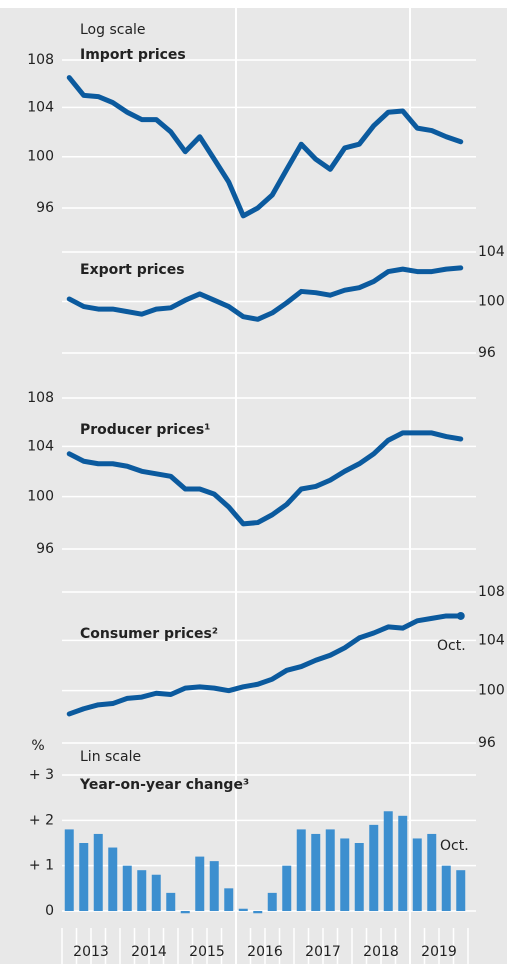  What do you see at coordinates (164, 785) in the screenshot?
I see `panel-title: Year-on-year change³` at bounding box center [164, 785].